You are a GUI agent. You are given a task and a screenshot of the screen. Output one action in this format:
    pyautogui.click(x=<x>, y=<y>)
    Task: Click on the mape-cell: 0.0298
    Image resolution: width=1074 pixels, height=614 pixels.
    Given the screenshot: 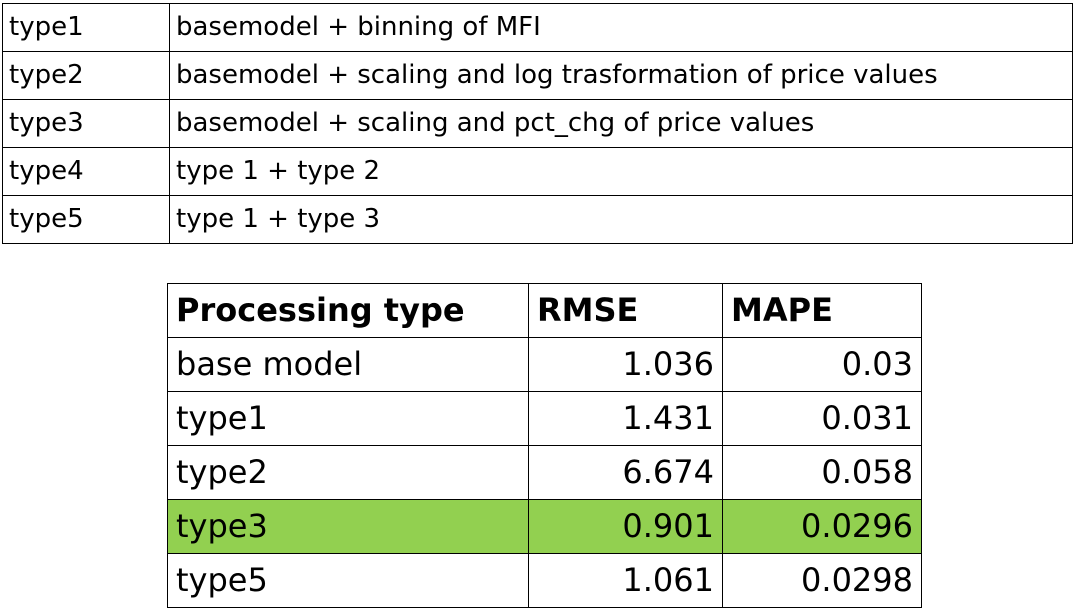 What is the action you would take?
    pyautogui.click(x=822, y=580)
    